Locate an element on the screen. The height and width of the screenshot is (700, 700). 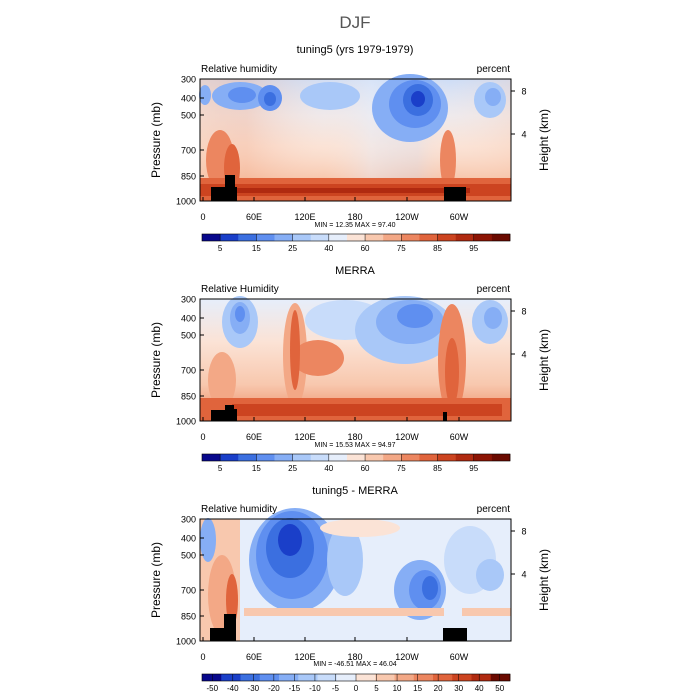
x-tick-label: 120W is located at coordinates (407, 217).